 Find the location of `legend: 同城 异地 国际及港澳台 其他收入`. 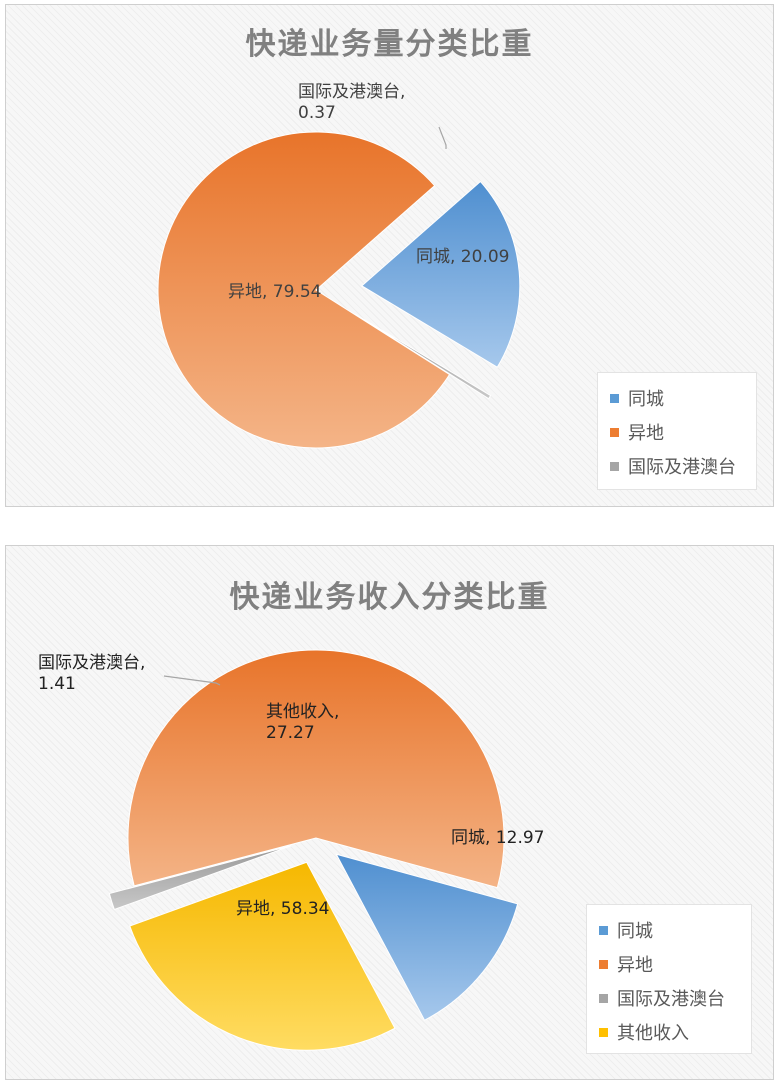

legend: 同城 异地 国际及港澳台 其他收入 is located at coordinates (669, 979).